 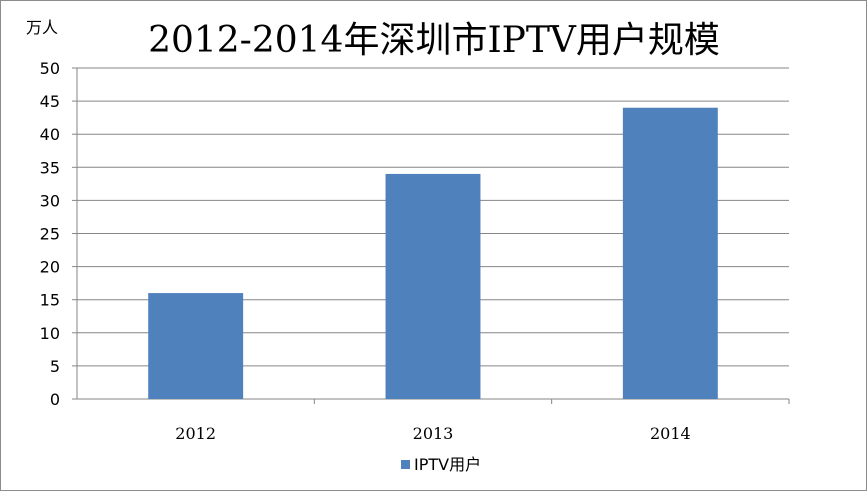 What do you see at coordinates (50, 200) in the screenshot?
I see `y-tick-label: 30` at bounding box center [50, 200].